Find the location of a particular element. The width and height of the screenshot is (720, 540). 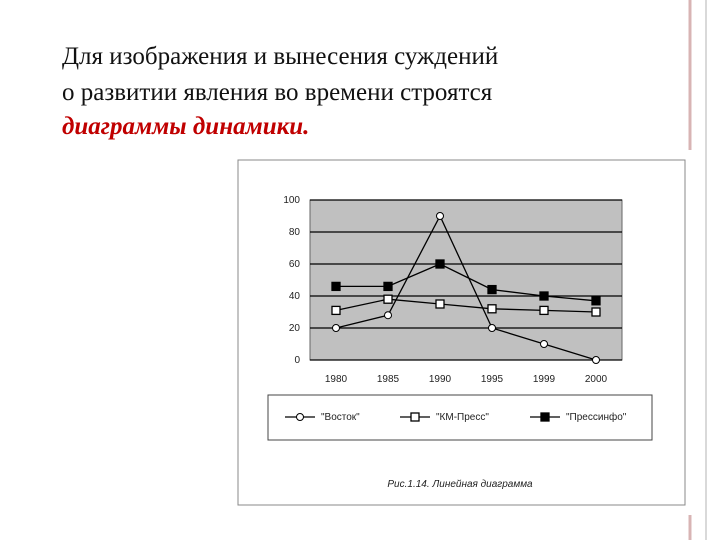

legend-label: "Восток" is located at coordinates (340, 417).